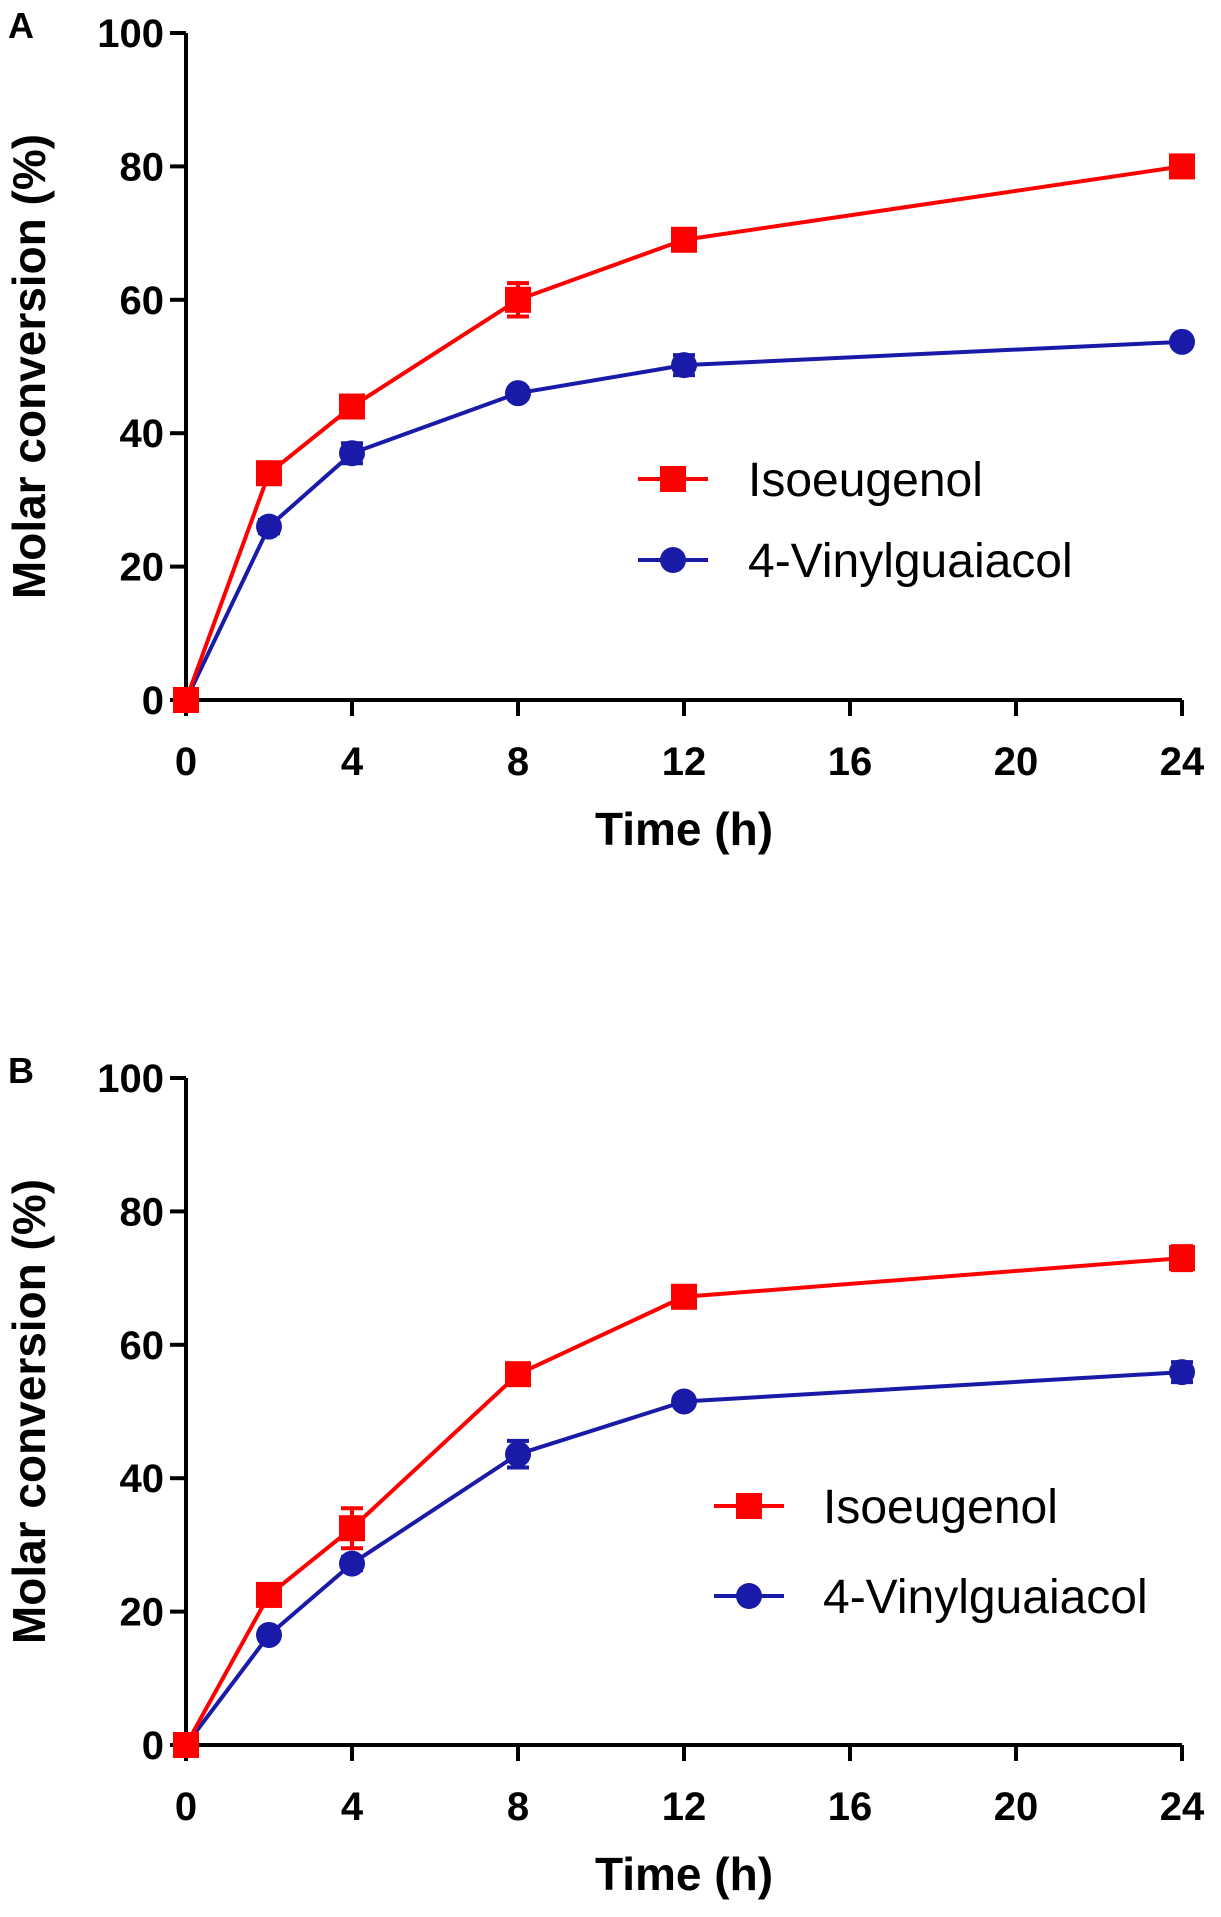  What do you see at coordinates (142, 167) in the screenshot?
I see `panel-a-y-tick-label: 80` at bounding box center [142, 167].